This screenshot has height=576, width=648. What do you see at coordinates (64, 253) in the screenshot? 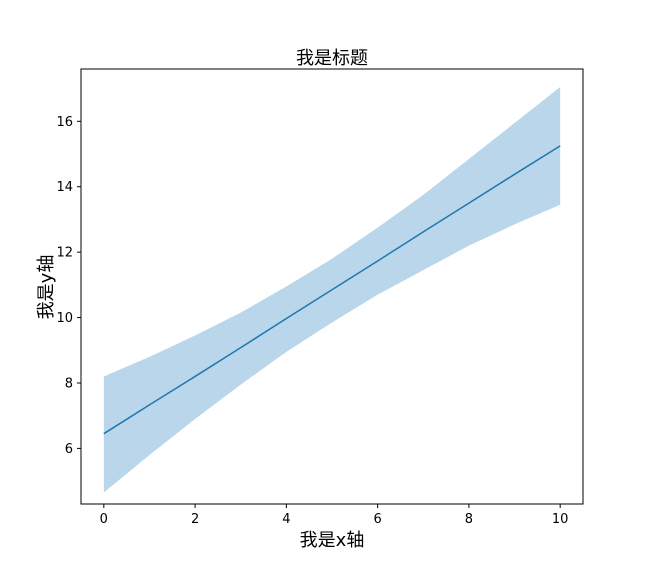
I see `y-tick-label: 12` at bounding box center [64, 253].